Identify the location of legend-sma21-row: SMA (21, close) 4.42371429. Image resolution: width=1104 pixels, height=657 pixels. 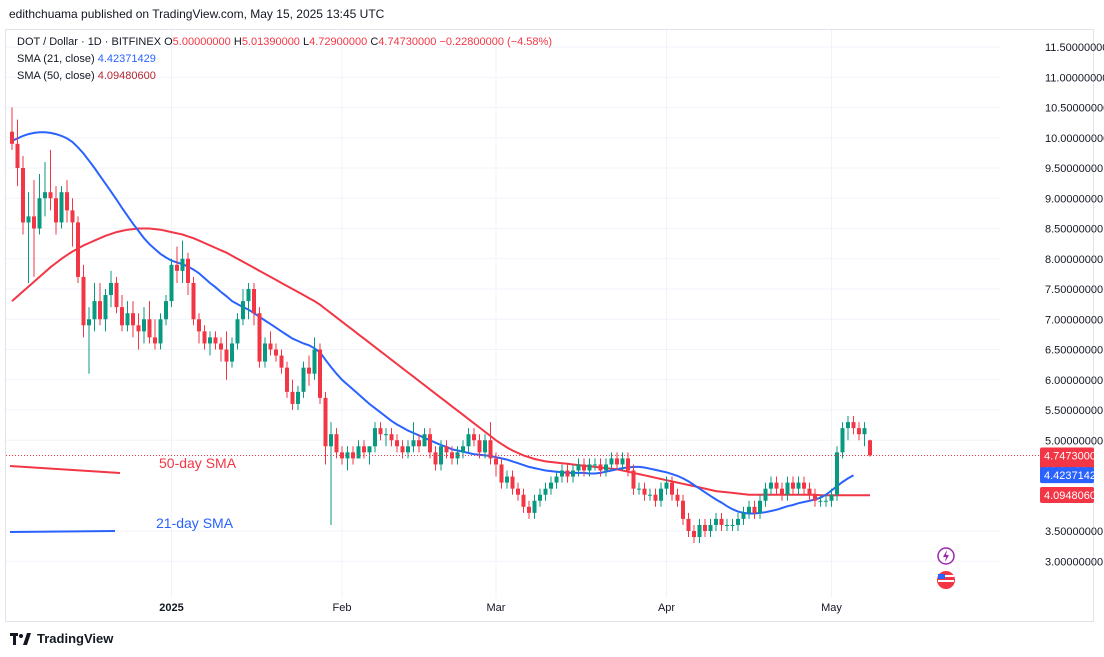
(284, 59).